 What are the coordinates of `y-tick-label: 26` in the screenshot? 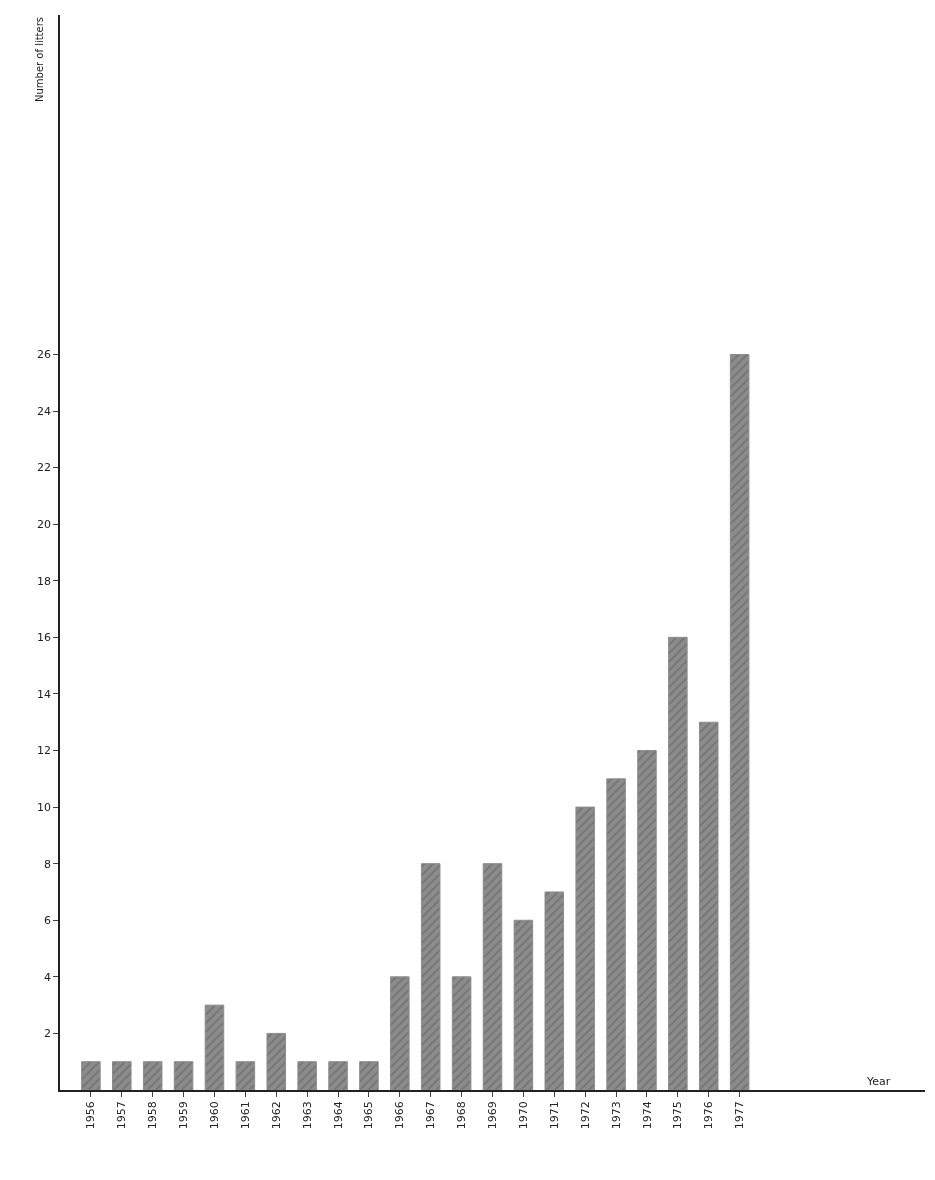 It's located at (44, 355).